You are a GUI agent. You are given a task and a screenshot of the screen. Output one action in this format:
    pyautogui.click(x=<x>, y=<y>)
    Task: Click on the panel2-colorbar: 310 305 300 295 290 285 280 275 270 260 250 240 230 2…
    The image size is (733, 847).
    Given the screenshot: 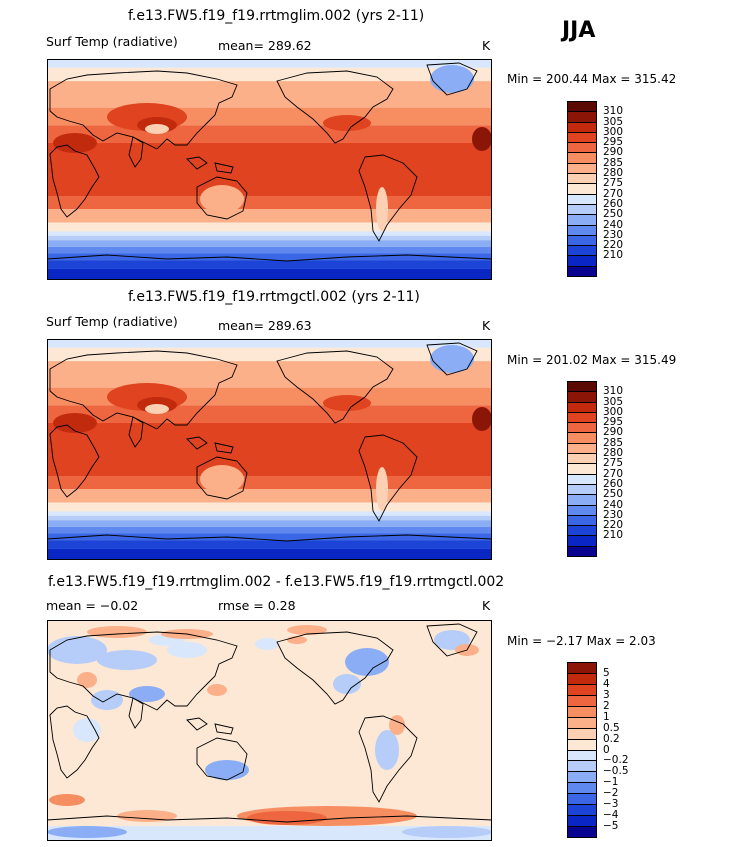 What is the action you would take?
    pyautogui.click(x=602, y=469)
    